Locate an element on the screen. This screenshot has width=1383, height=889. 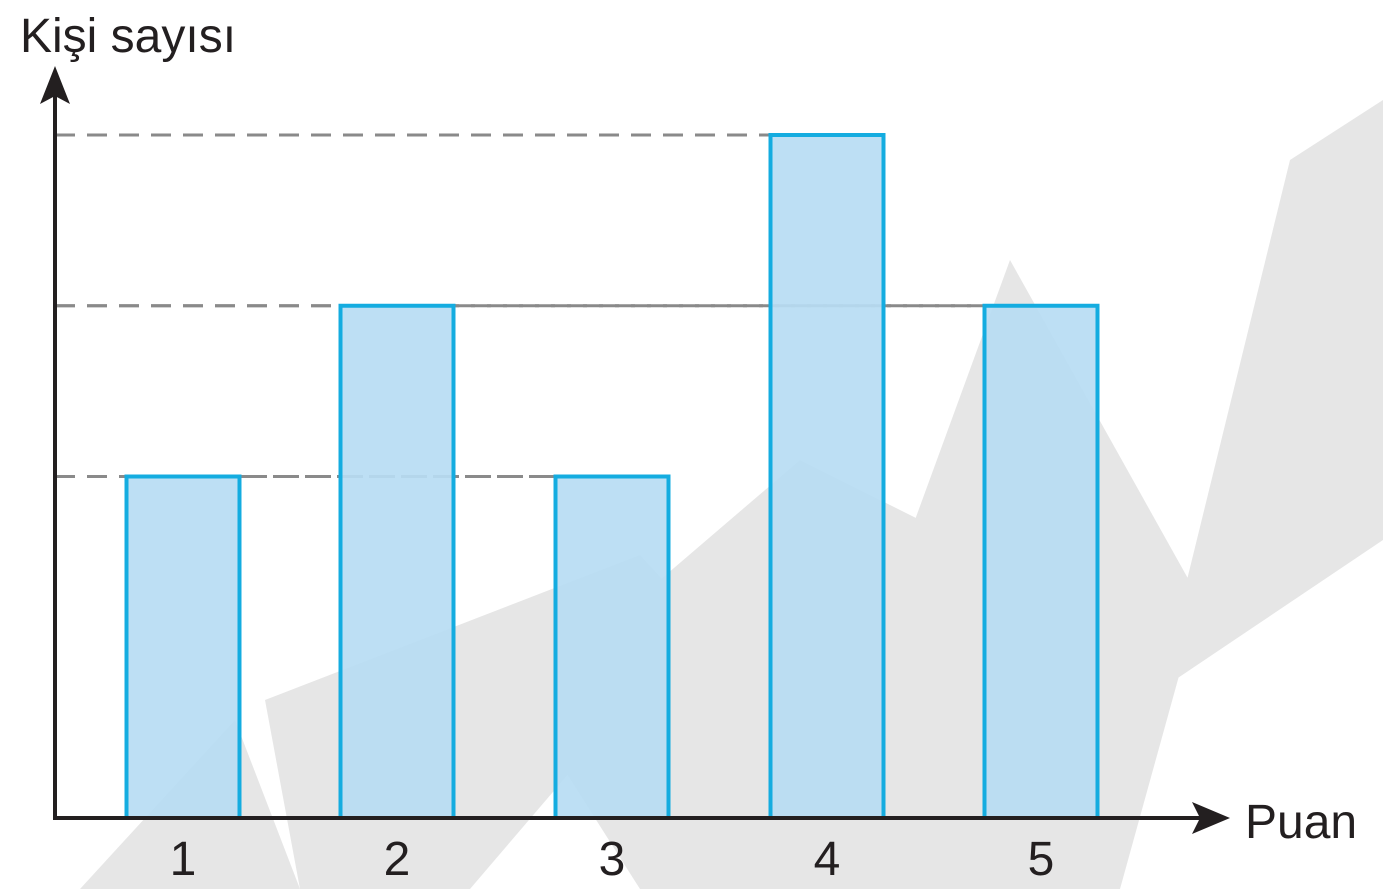
x-tick-label-1: 1 is located at coordinates (183, 859).